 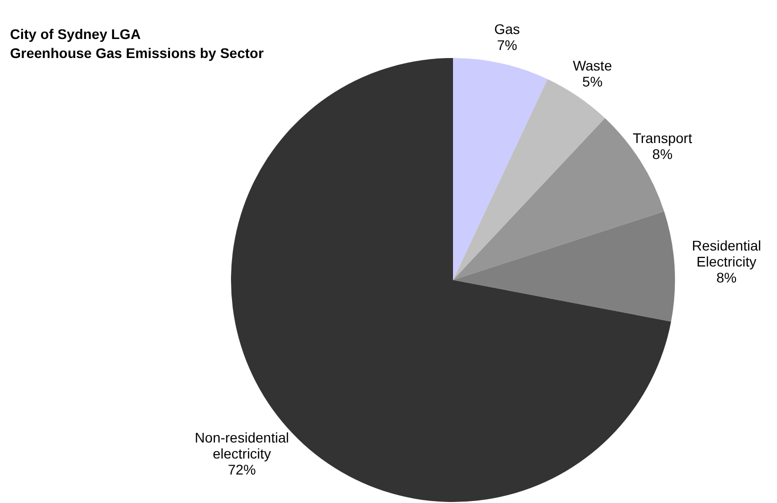 I want to click on text: City of Sydney LGA Greenhouse Gas Emissions by Sector, so click(x=137, y=43).